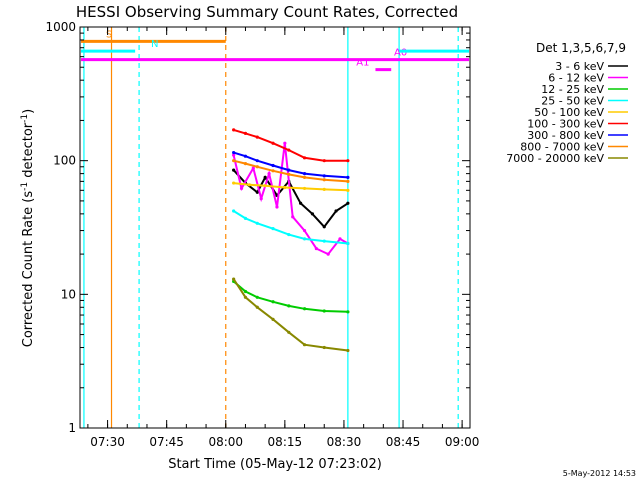  Describe the element at coordinates (25, 118) in the screenshot. I see `y-label-sup2: -1` at that location.